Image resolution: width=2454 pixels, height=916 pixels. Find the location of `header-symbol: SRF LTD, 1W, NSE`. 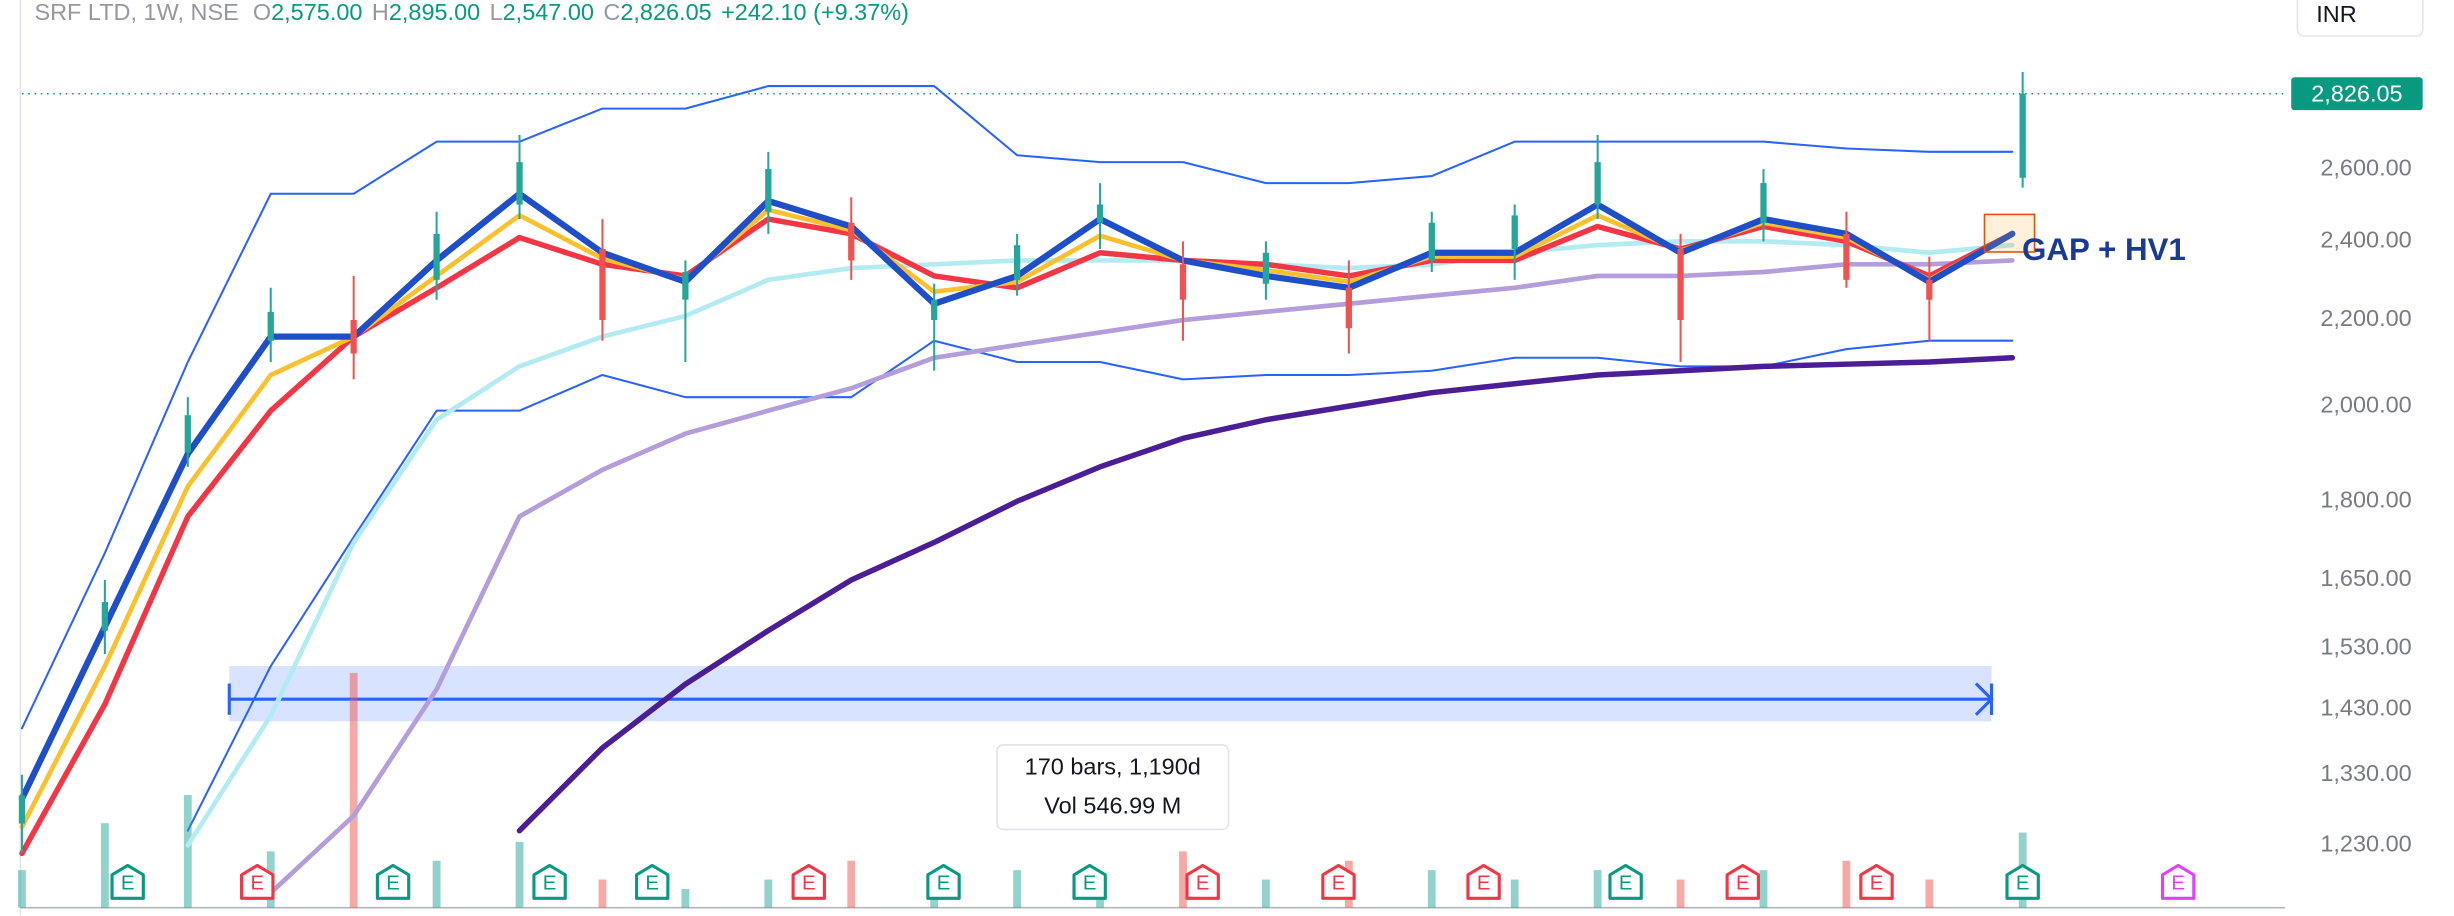

header-symbol: SRF LTD, 1W, NSE is located at coordinates (136, 12).